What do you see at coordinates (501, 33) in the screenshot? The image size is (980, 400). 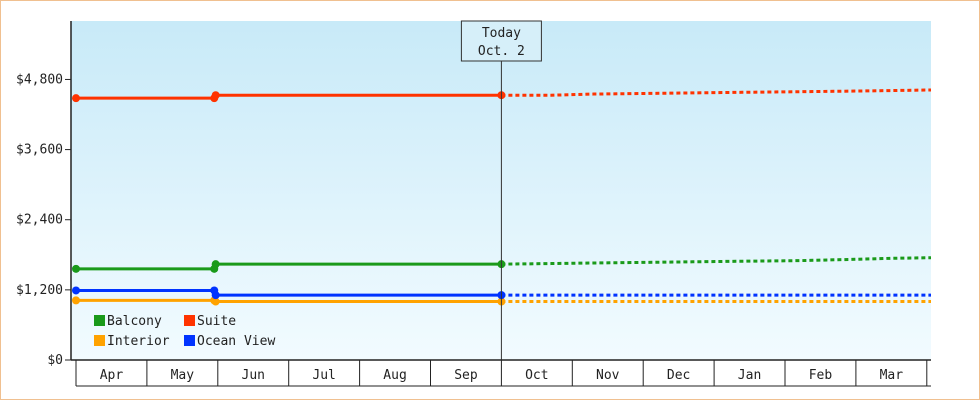 I see `today-label: Today` at bounding box center [501, 33].